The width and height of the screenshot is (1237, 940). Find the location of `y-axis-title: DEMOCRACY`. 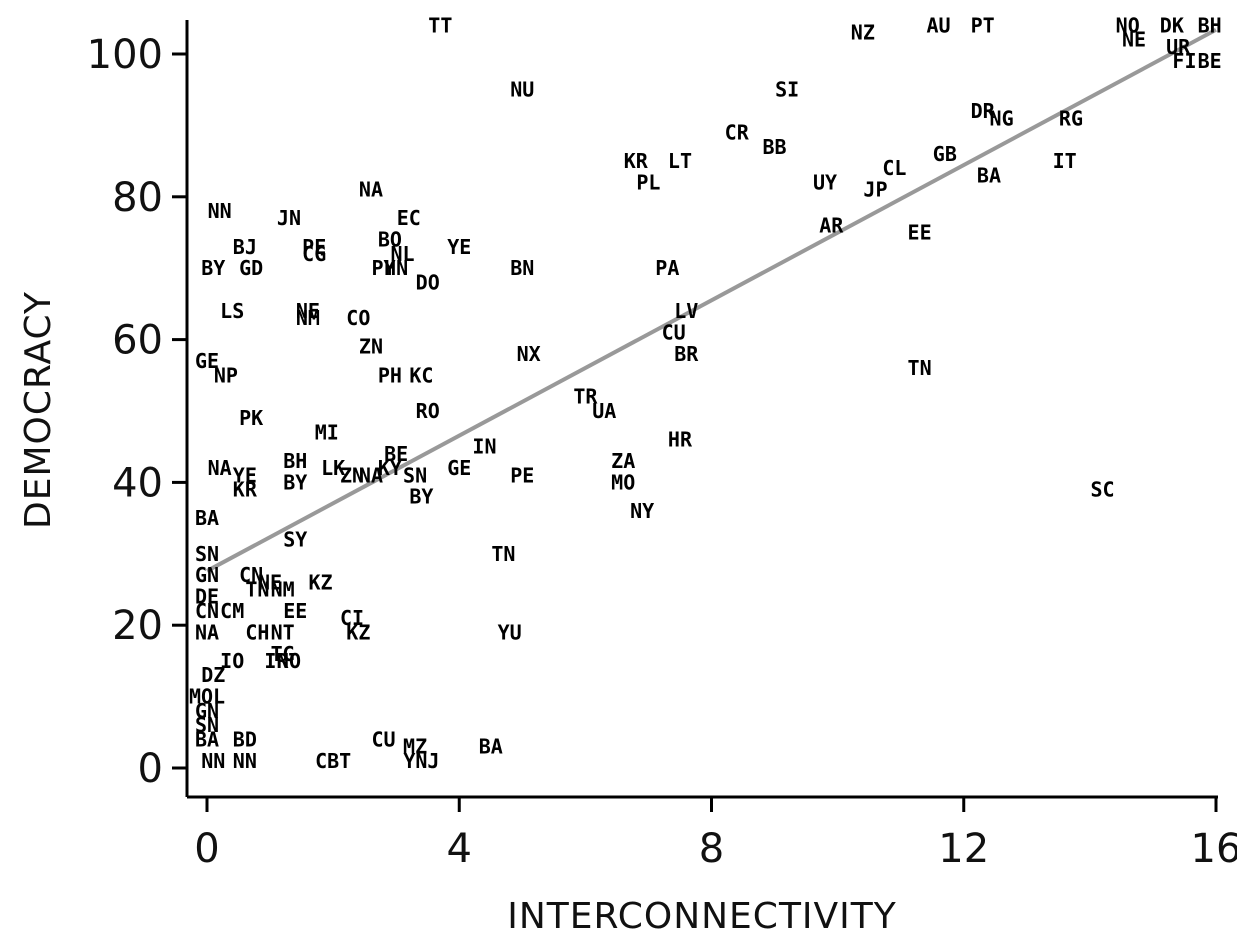

y-axis-title: DEMOCRACY is located at coordinates (38, 410).